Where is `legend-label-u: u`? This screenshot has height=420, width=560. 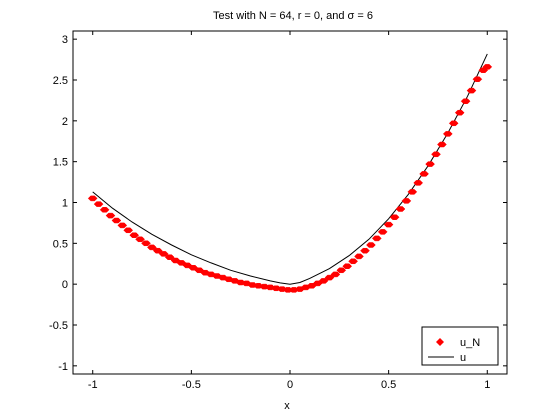 legend-label-u: u is located at coordinates (463, 358).